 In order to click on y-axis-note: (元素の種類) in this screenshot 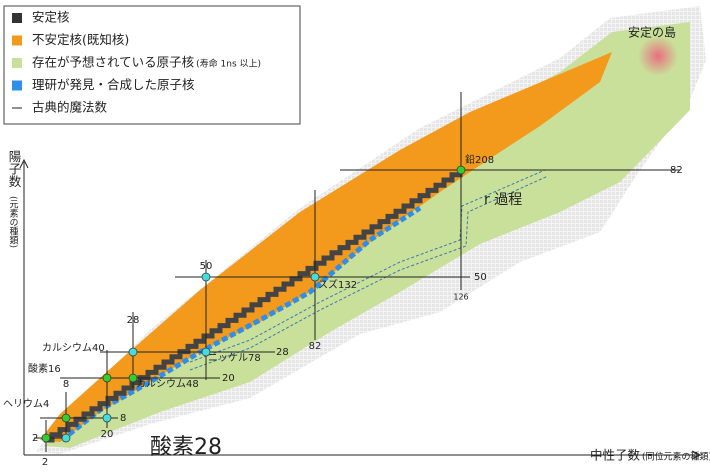, I will do `click(13, 222)`.